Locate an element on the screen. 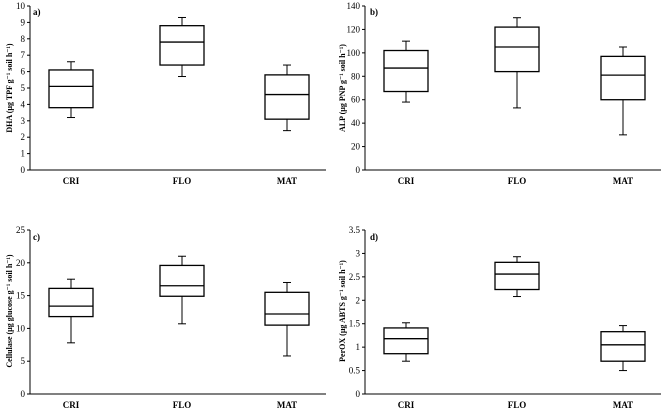 This screenshot has width=669, height=409. y-axis-label: ALP (µg PNP g⁻¹ soil h⁻¹) is located at coordinates (342, 88).